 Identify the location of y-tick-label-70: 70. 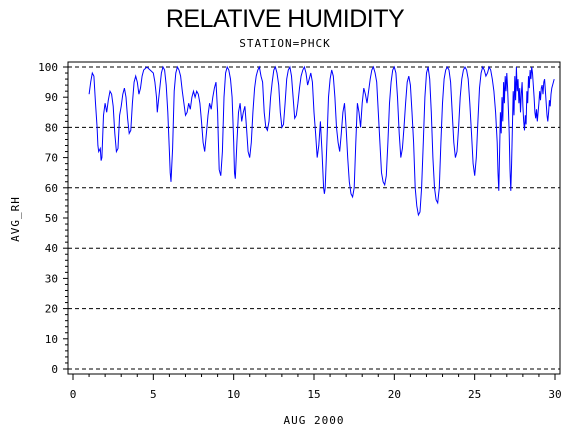
(51, 158).